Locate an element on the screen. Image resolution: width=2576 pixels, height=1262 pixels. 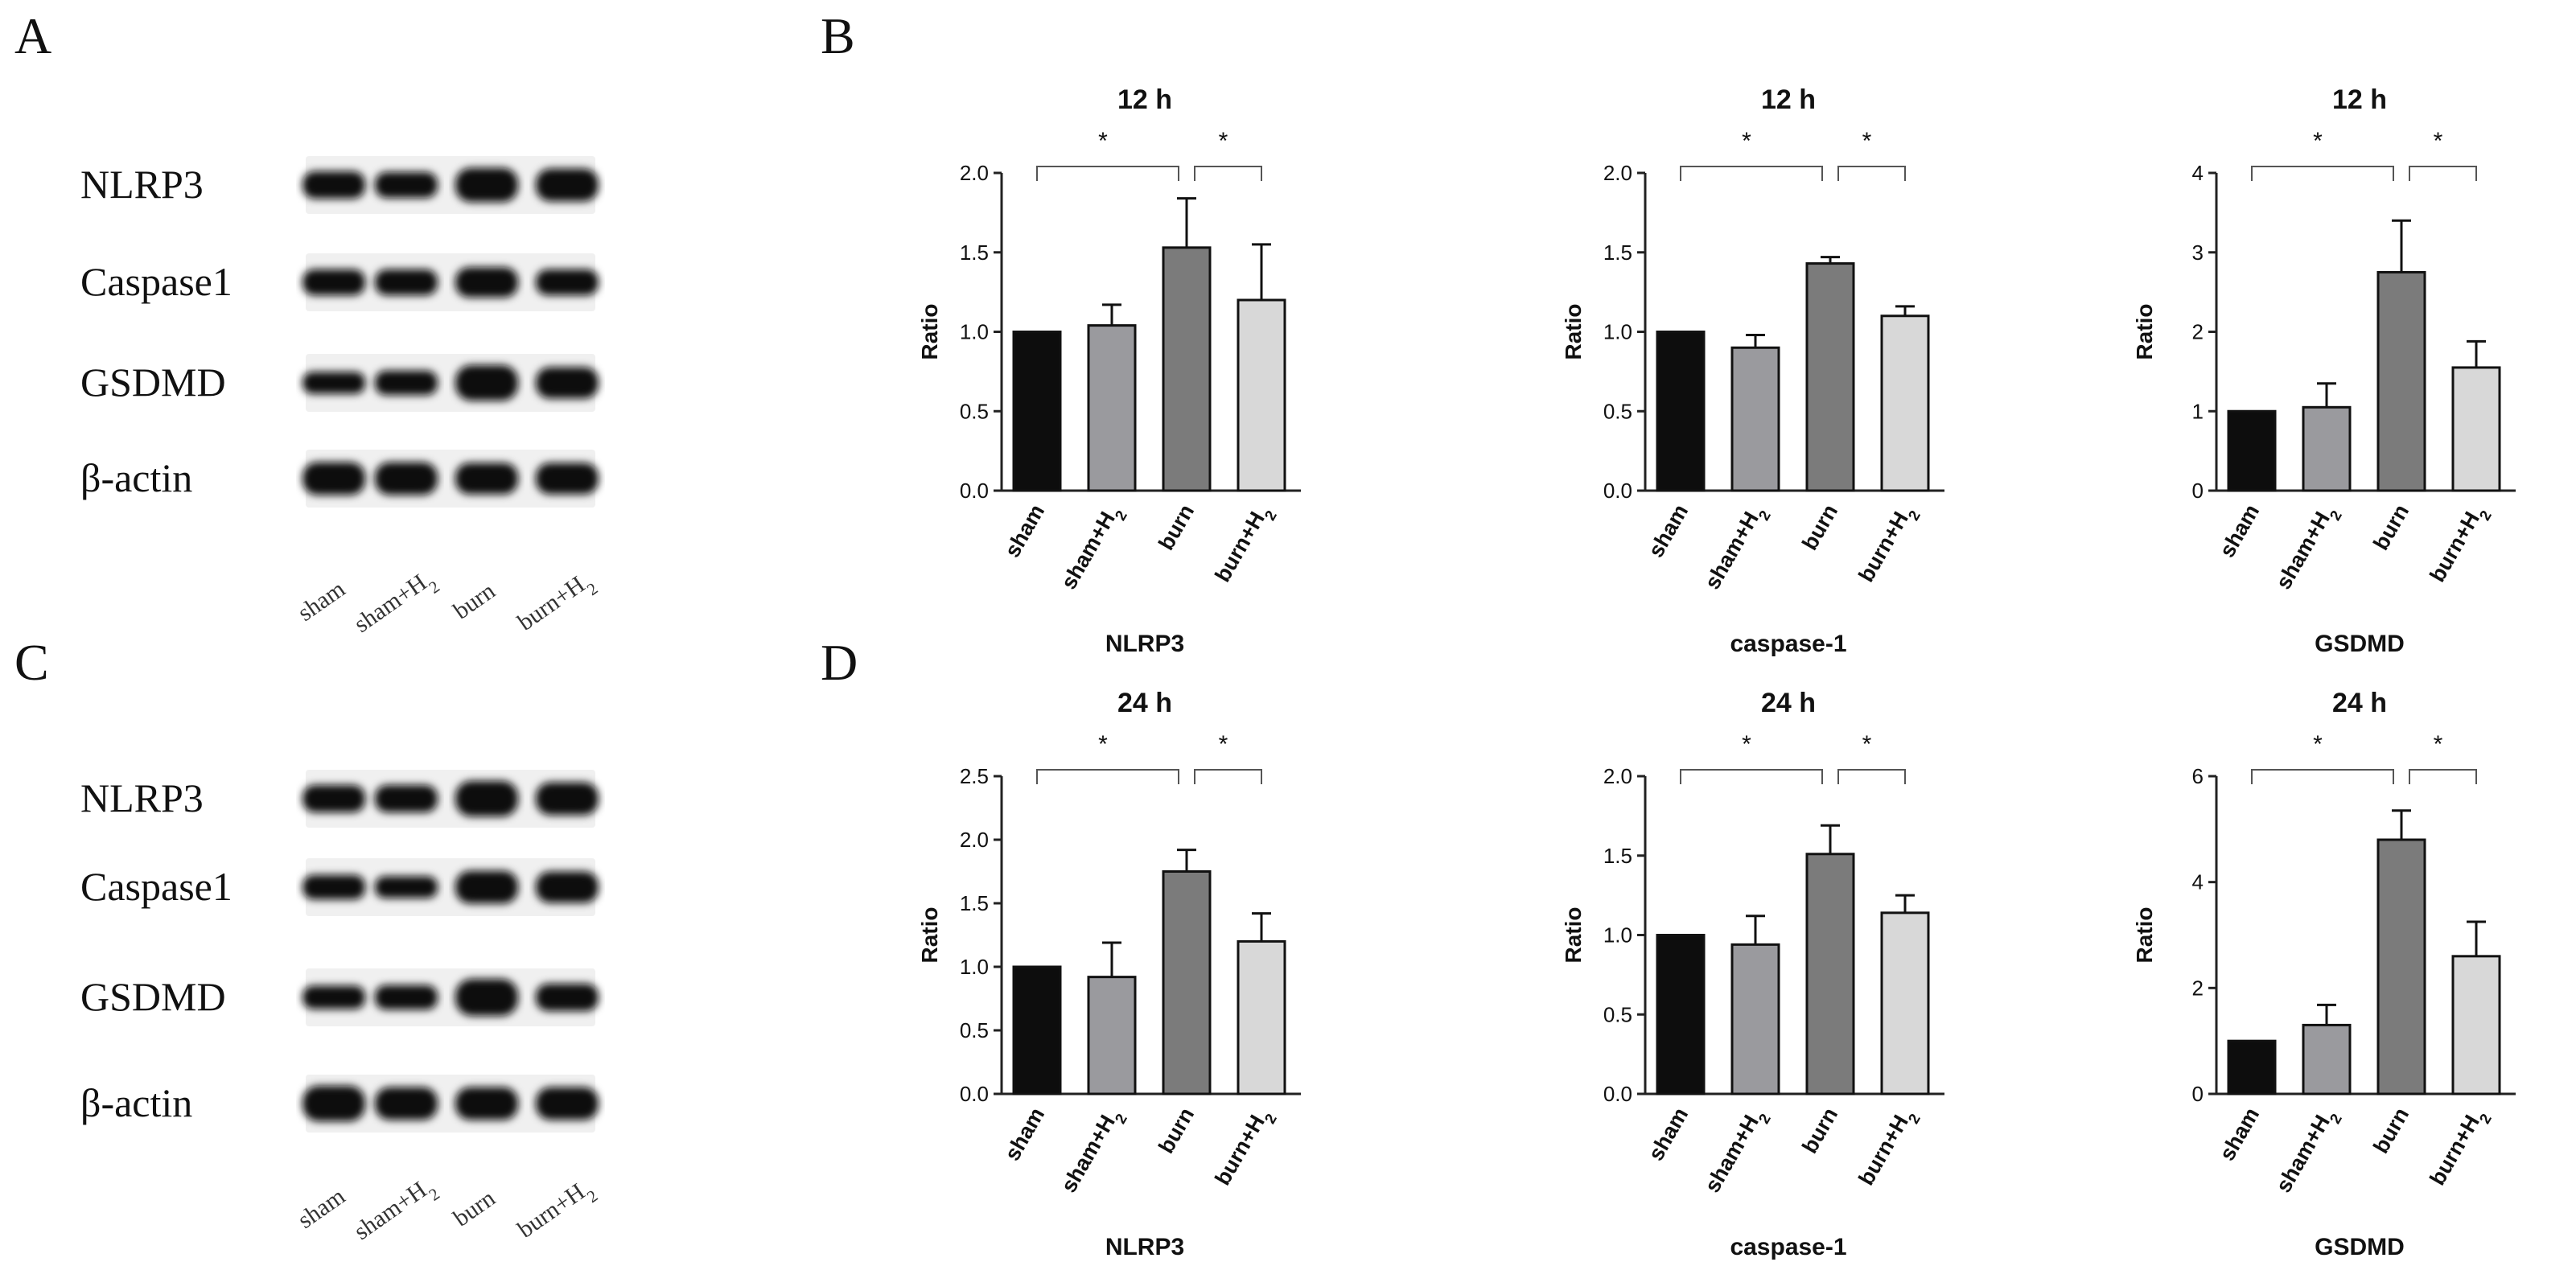
lane-label-burn: burn is located at coordinates (474, 1208).